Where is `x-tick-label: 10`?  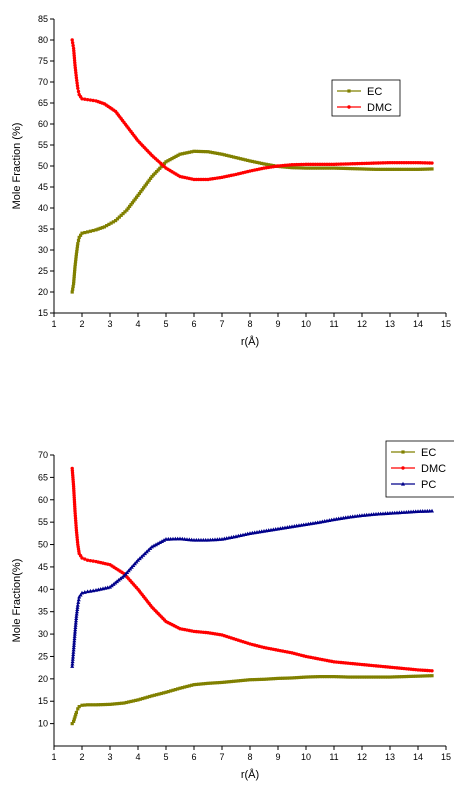
x-tick-label: 10 is located at coordinates (306, 324).